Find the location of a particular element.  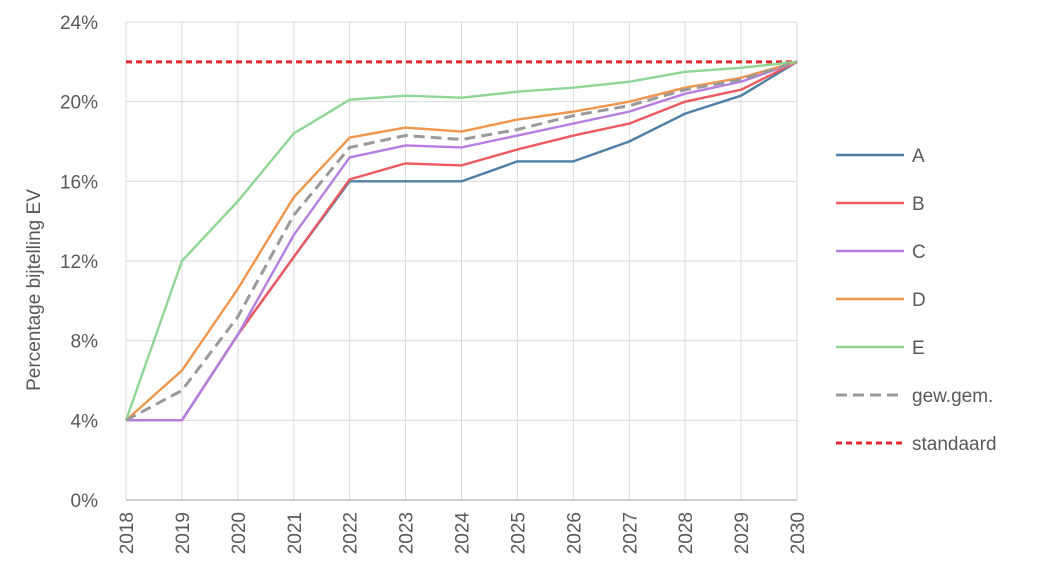

x-tick-label: 2028 is located at coordinates (686, 533).